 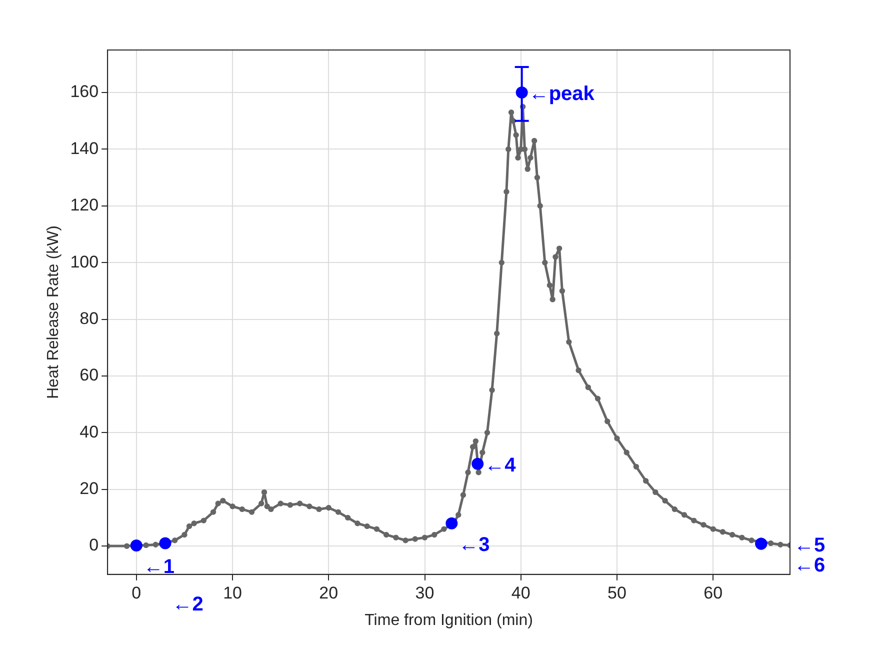 I want to click on annotation: ←3, so click(x=474, y=545).